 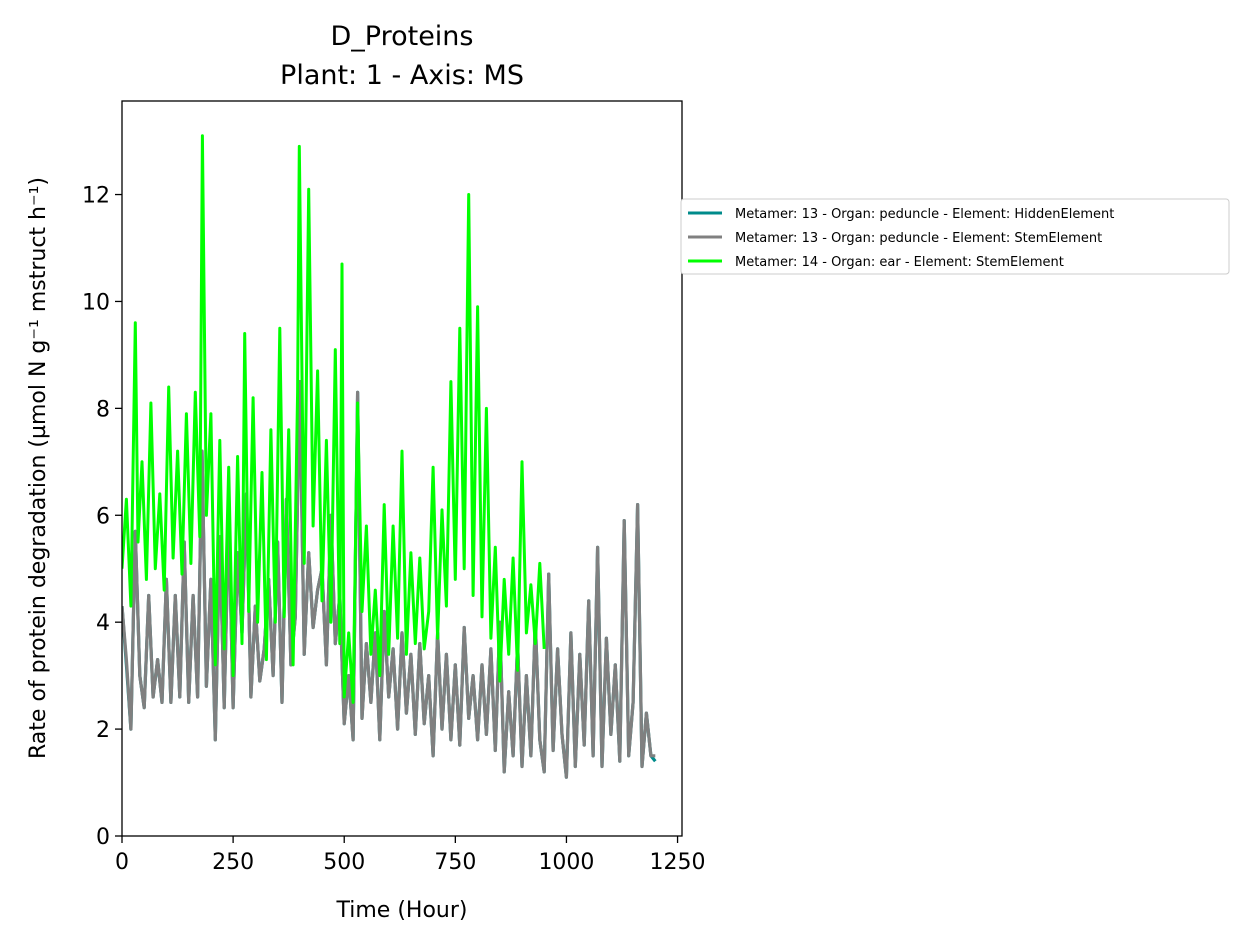 I want to click on y-tick-label: 8, so click(x=103, y=409).